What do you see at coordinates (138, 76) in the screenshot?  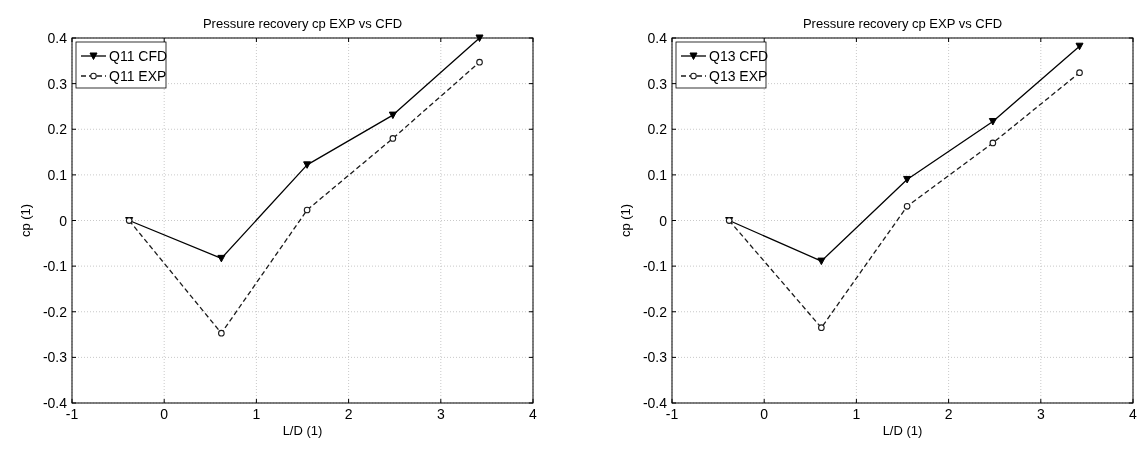 I see `legend-label: Q11 EXP` at bounding box center [138, 76].